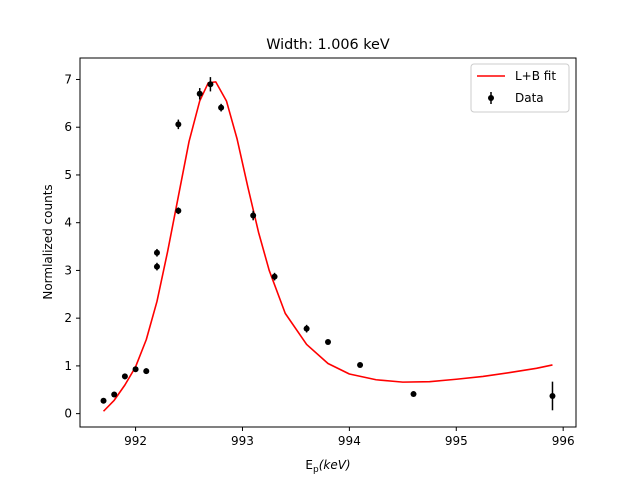 The image size is (640, 480). What do you see at coordinates (242, 441) in the screenshot?
I see `x-tick-label: 993` at bounding box center [242, 441].